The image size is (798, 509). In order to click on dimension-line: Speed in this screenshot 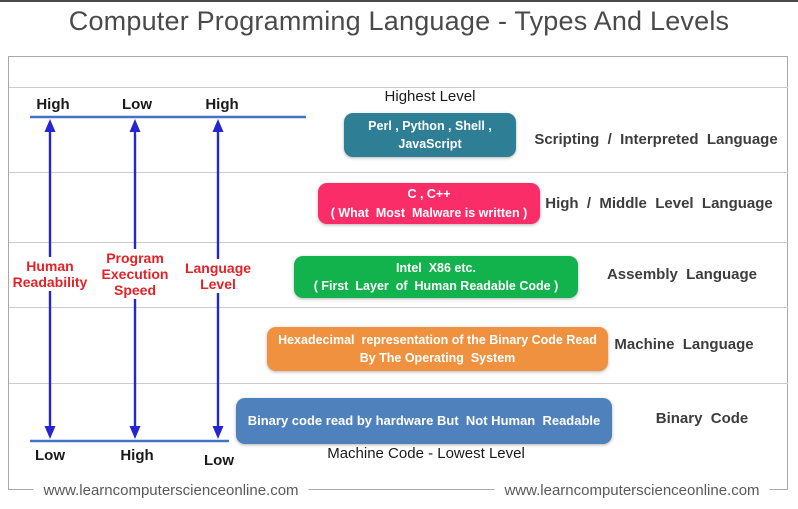, I will do `click(134, 290)`.